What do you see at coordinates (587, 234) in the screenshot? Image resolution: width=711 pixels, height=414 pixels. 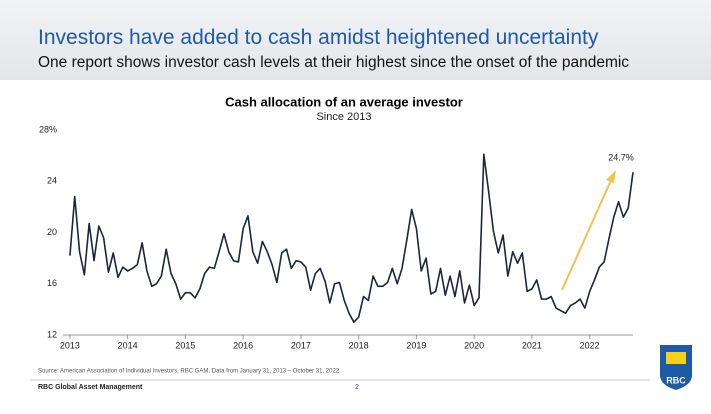 I see `trend-arrow` at bounding box center [587, 234].